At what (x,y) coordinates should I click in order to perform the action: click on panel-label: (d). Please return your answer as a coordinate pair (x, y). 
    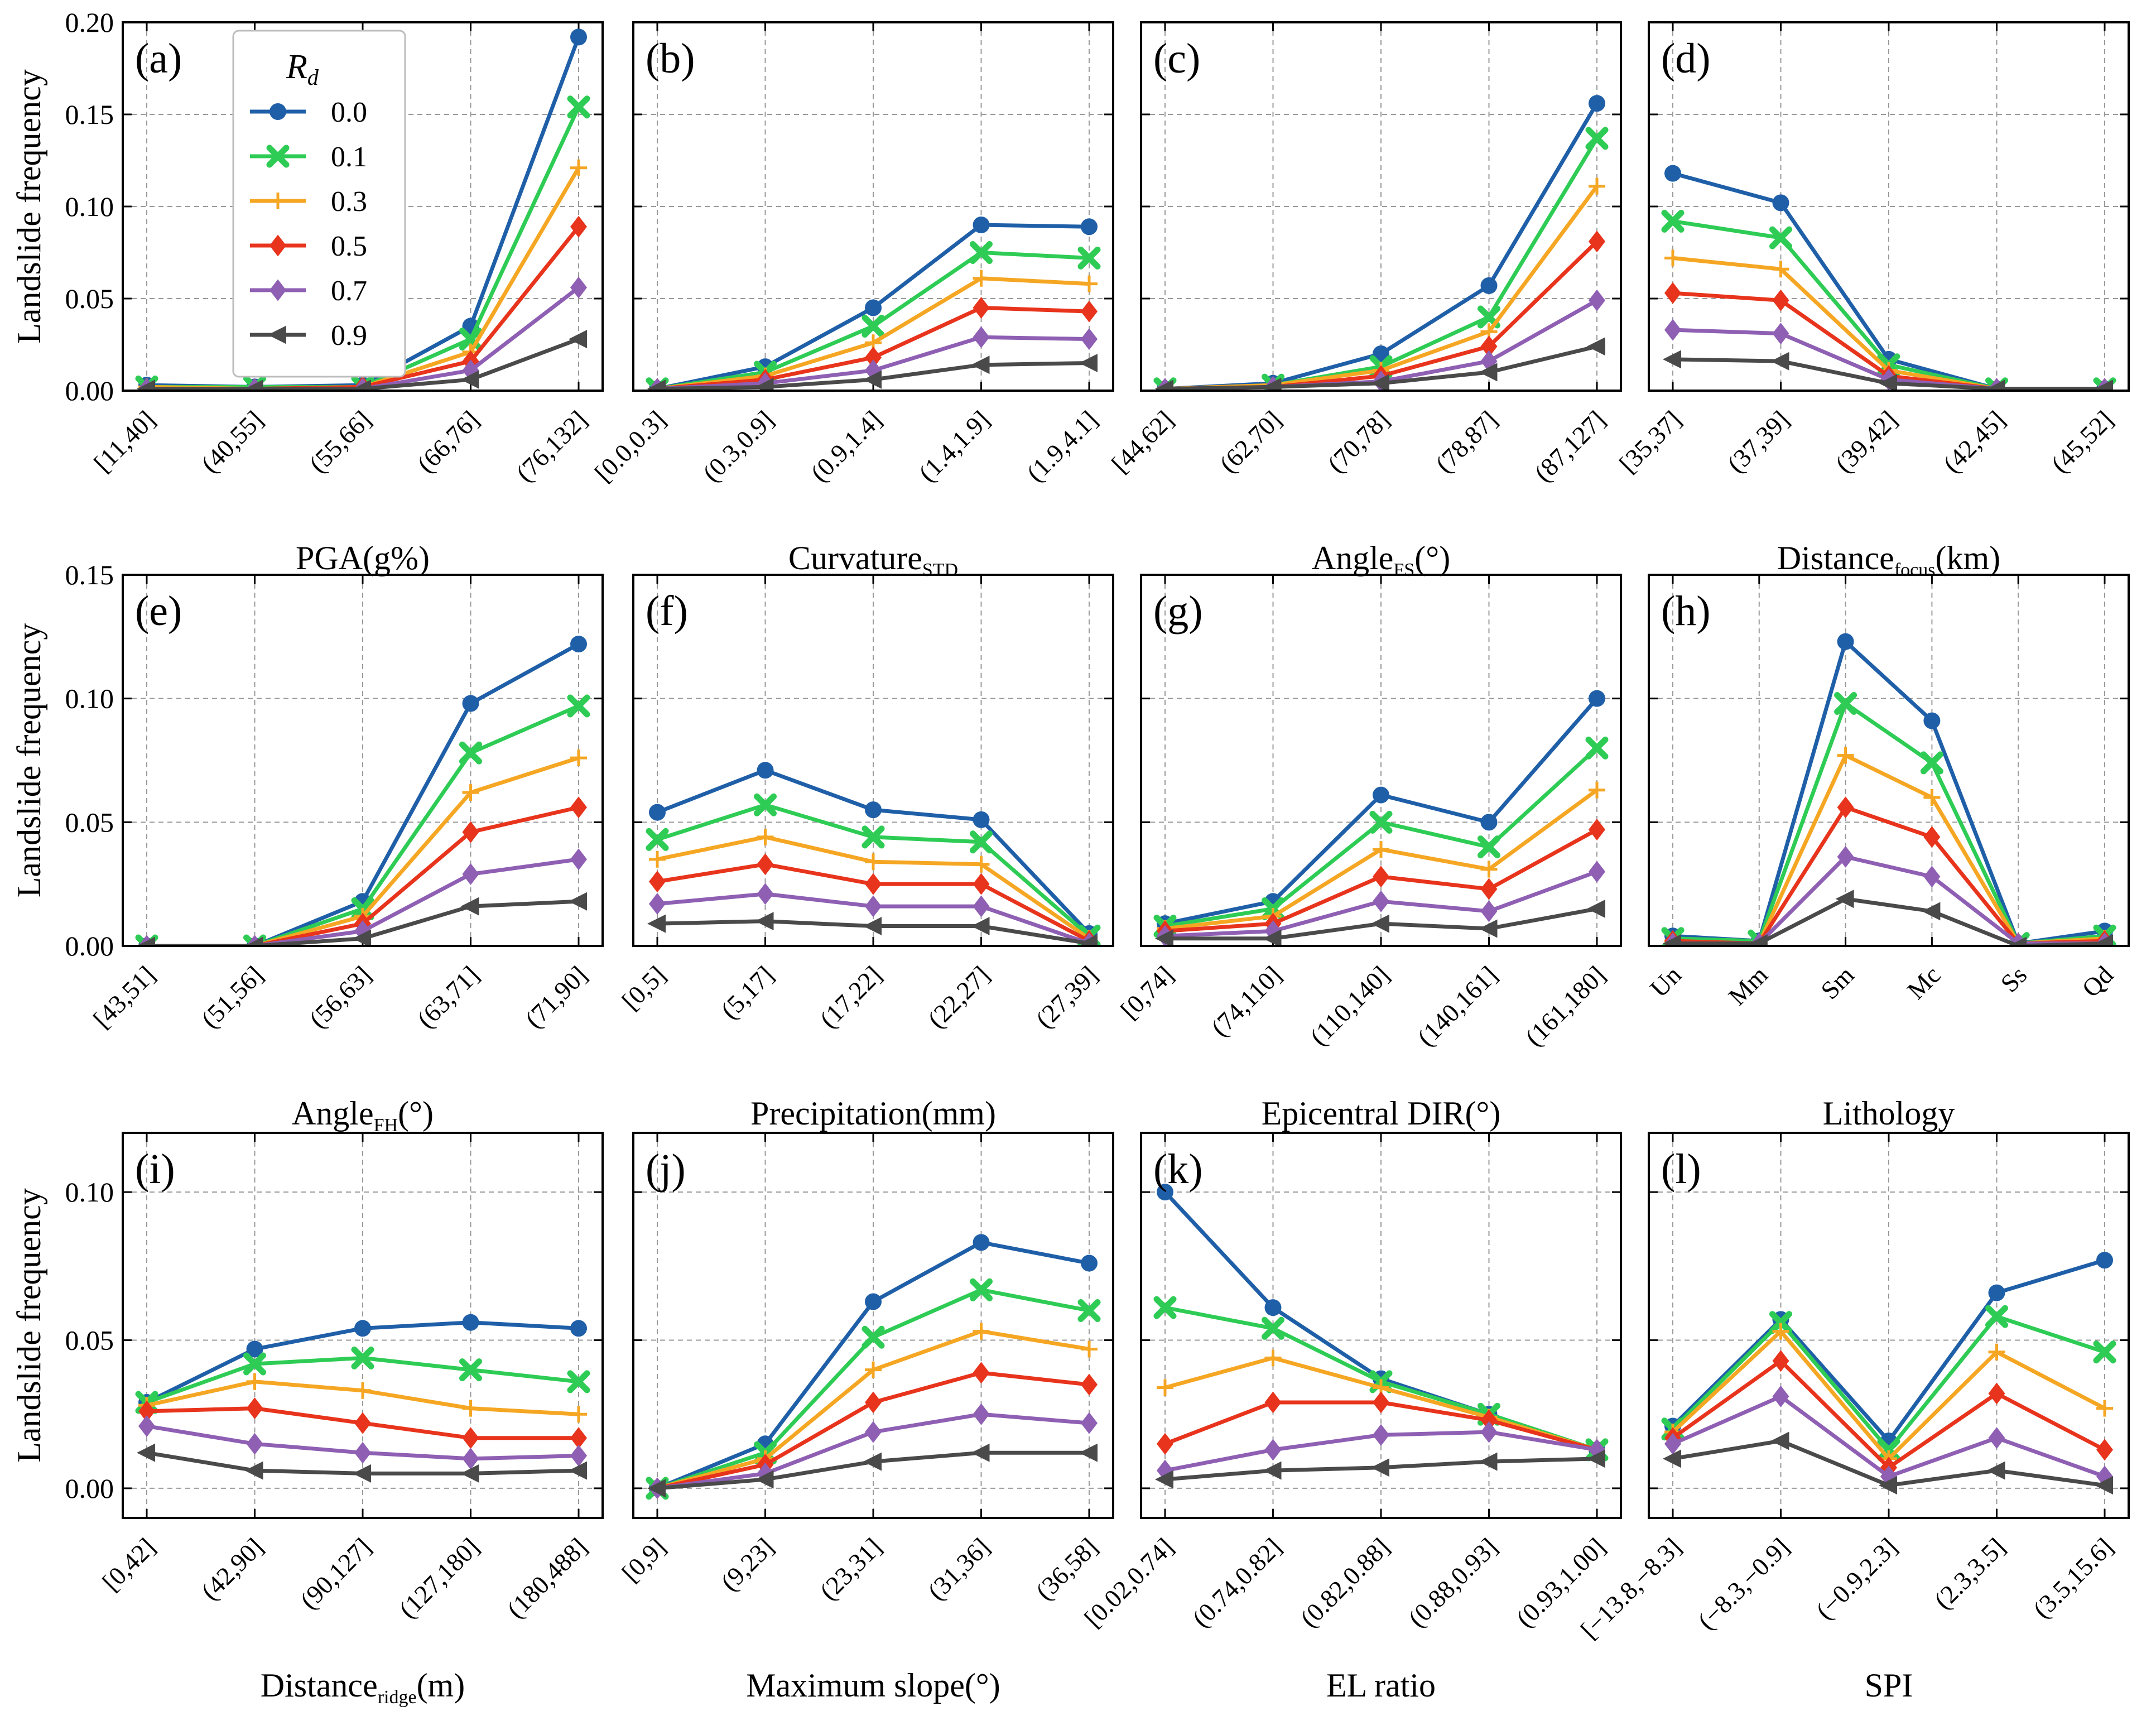
    Looking at the image, I should click on (1686, 58).